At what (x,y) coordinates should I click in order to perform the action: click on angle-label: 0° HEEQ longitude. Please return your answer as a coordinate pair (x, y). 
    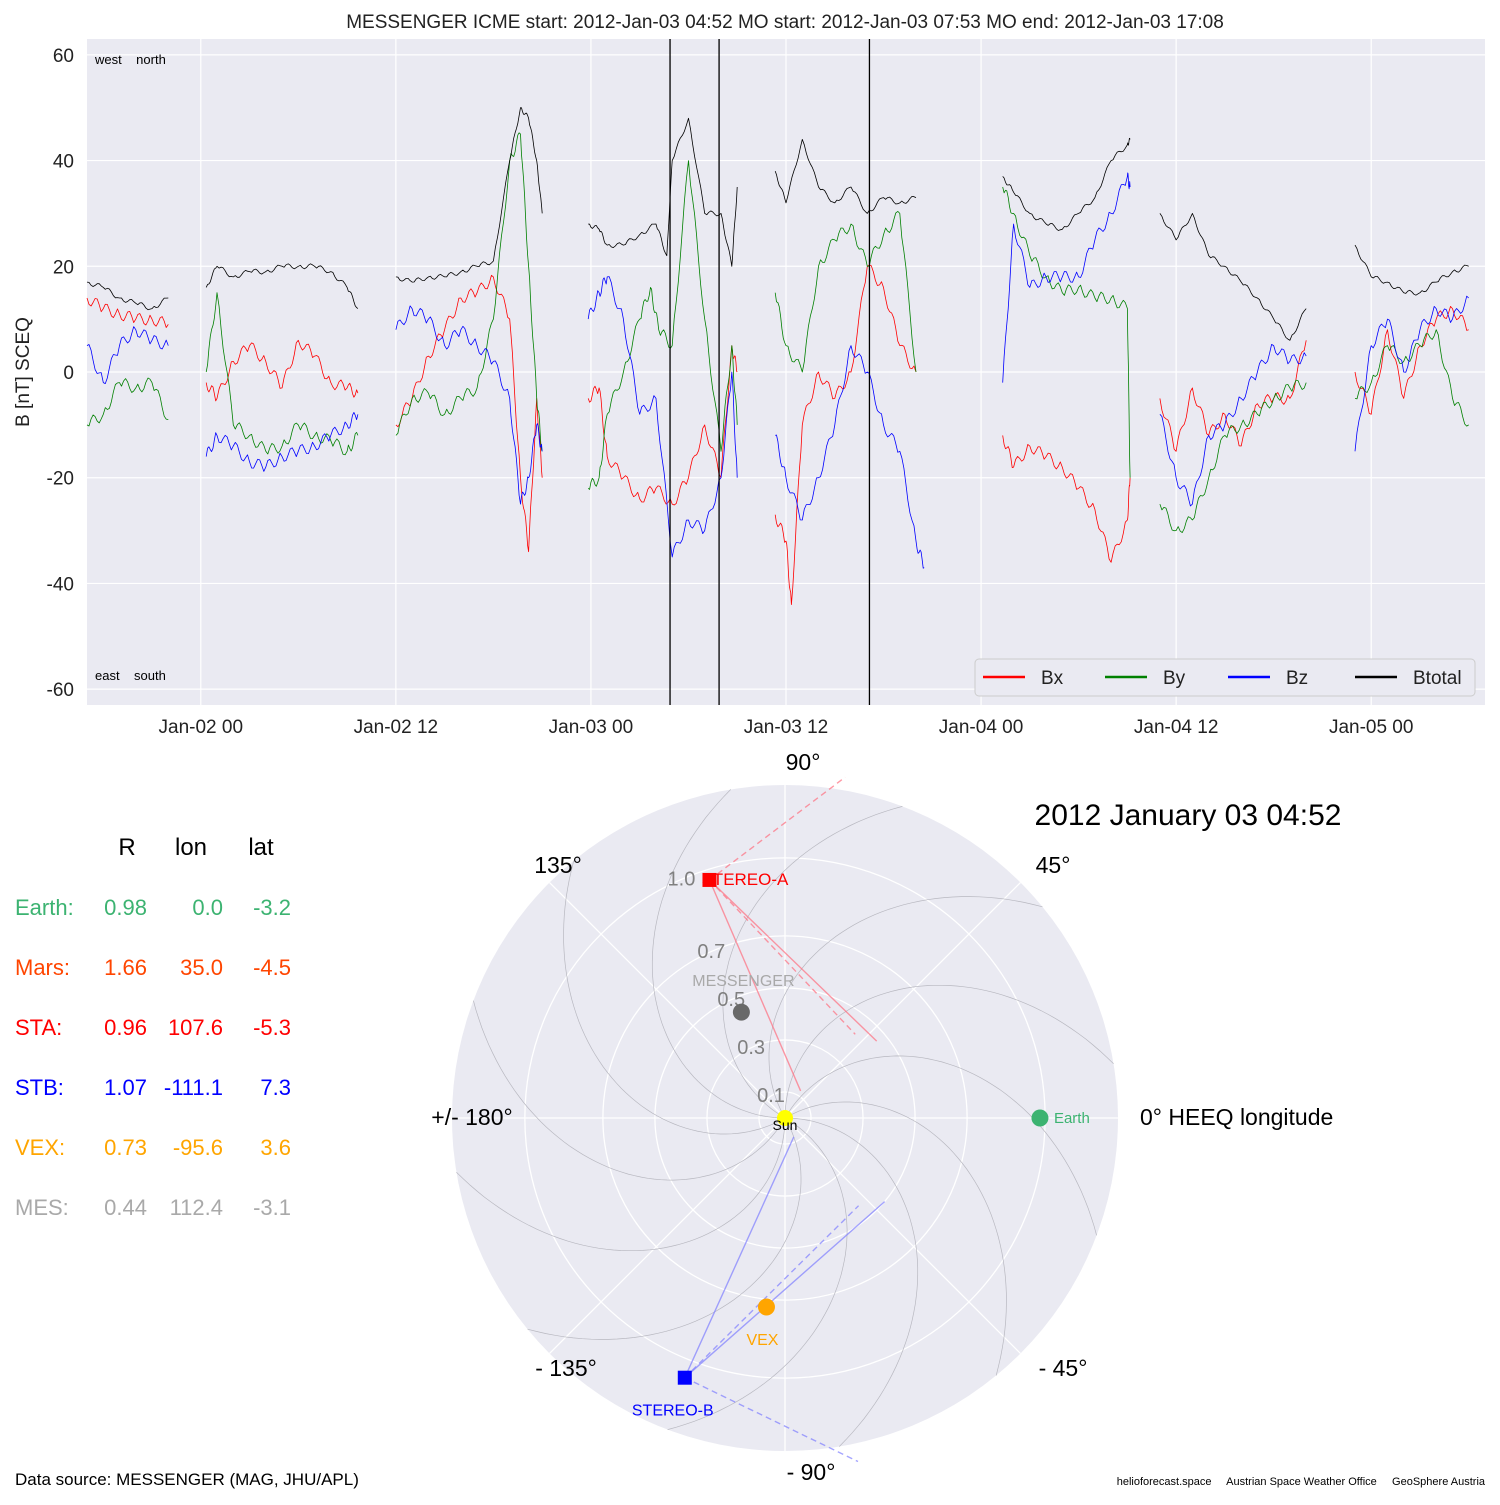
    Looking at the image, I should click on (1236, 1117).